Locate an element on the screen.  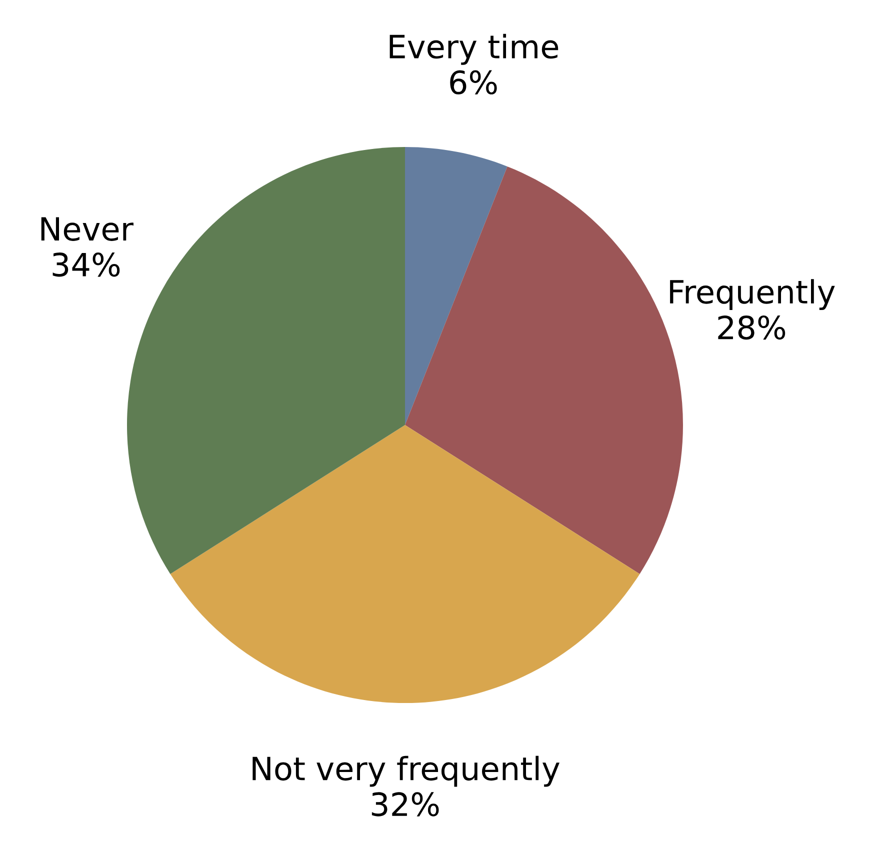
slice-label: Frequently is located at coordinates (752, 294).